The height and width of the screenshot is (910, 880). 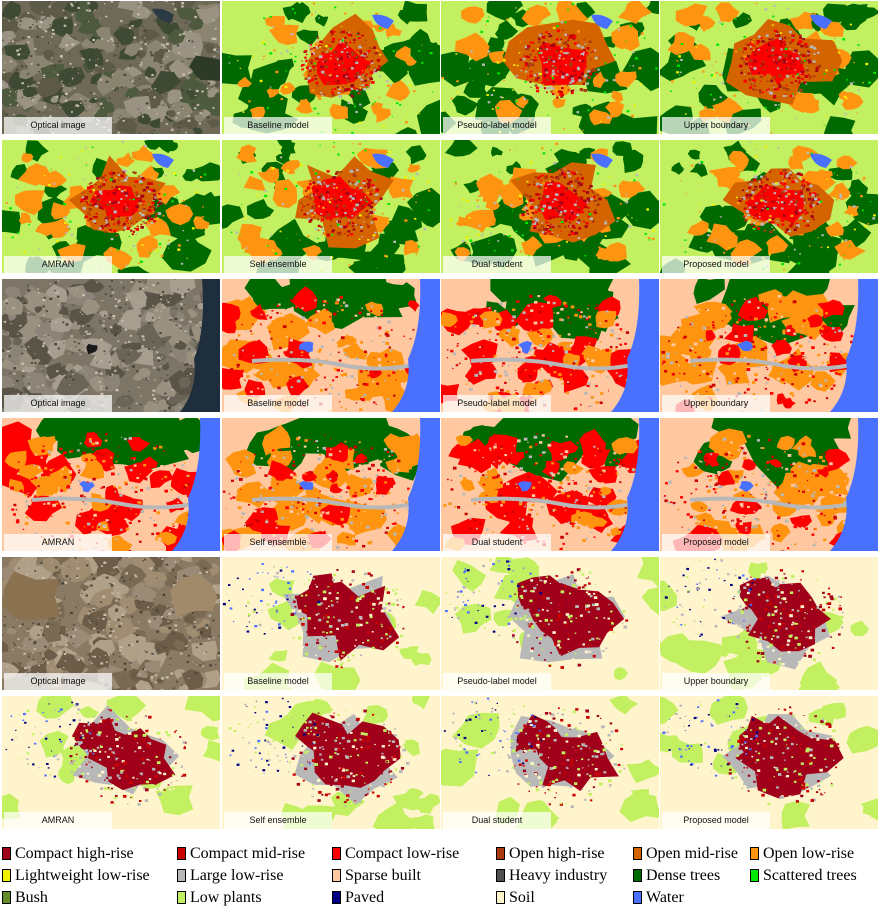 I want to click on legend-label: Compact low-rise, so click(x=402, y=853).